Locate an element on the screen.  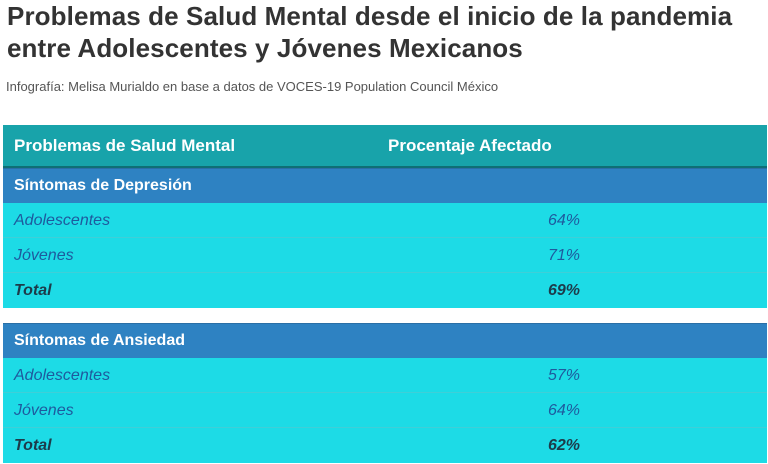
row-value: 69% is located at coordinates (563, 290).